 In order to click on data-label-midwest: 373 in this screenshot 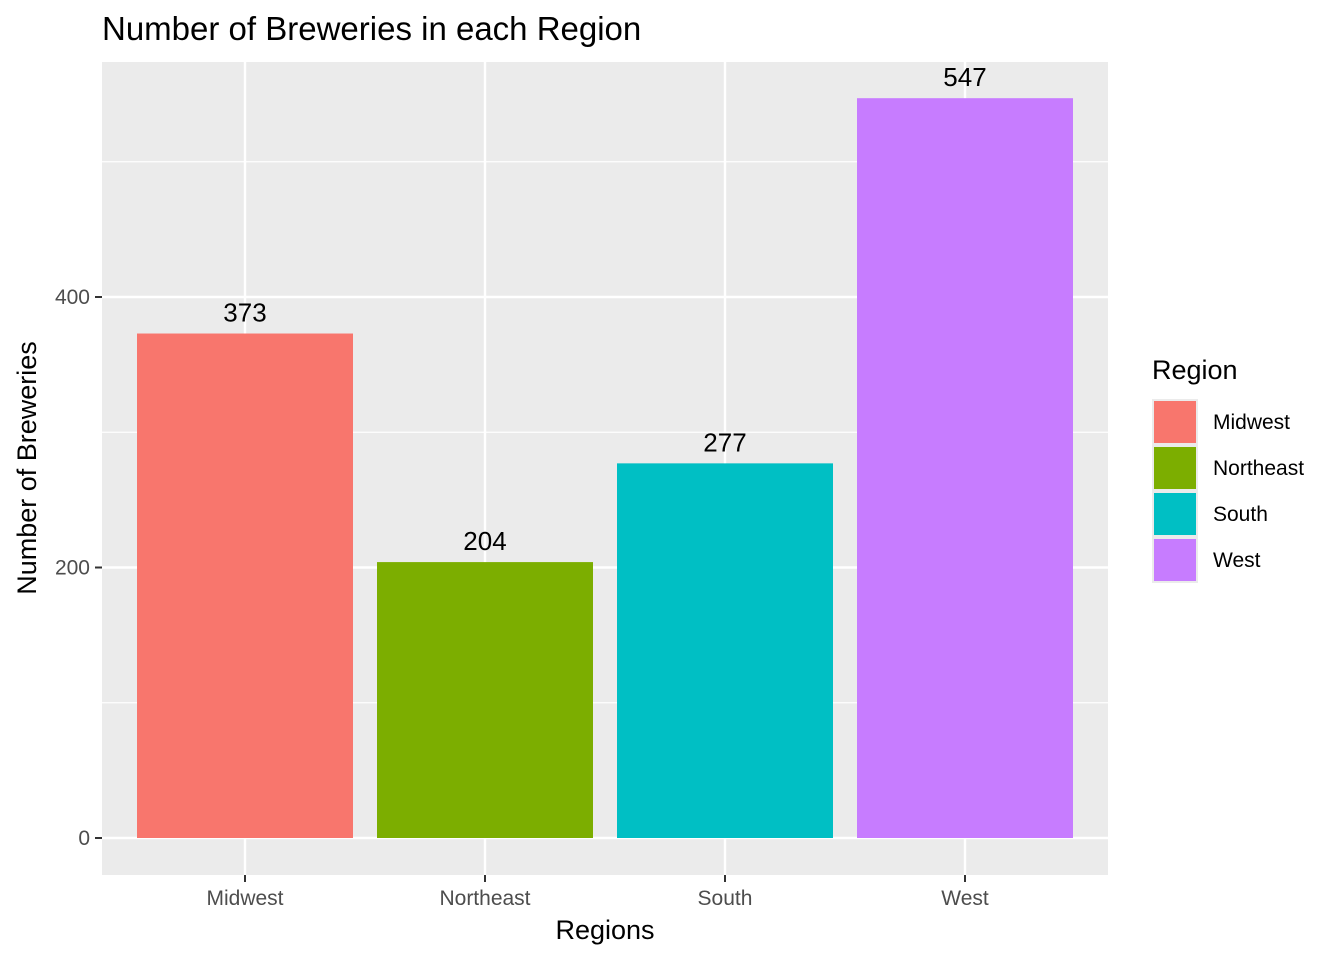, I will do `click(244, 313)`.